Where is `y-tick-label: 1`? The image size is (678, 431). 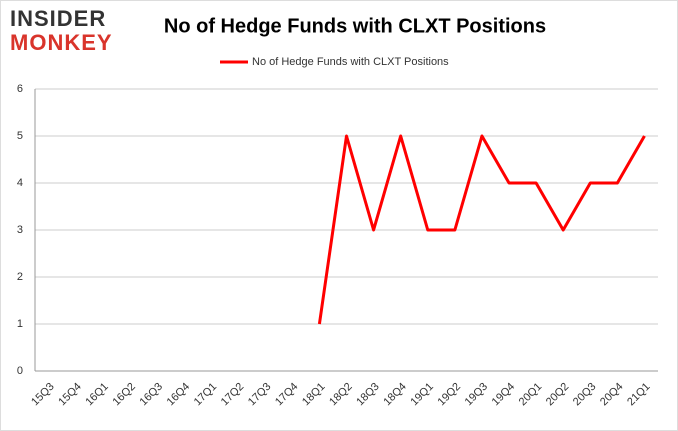
y-tick-label: 1 is located at coordinates (20, 324).